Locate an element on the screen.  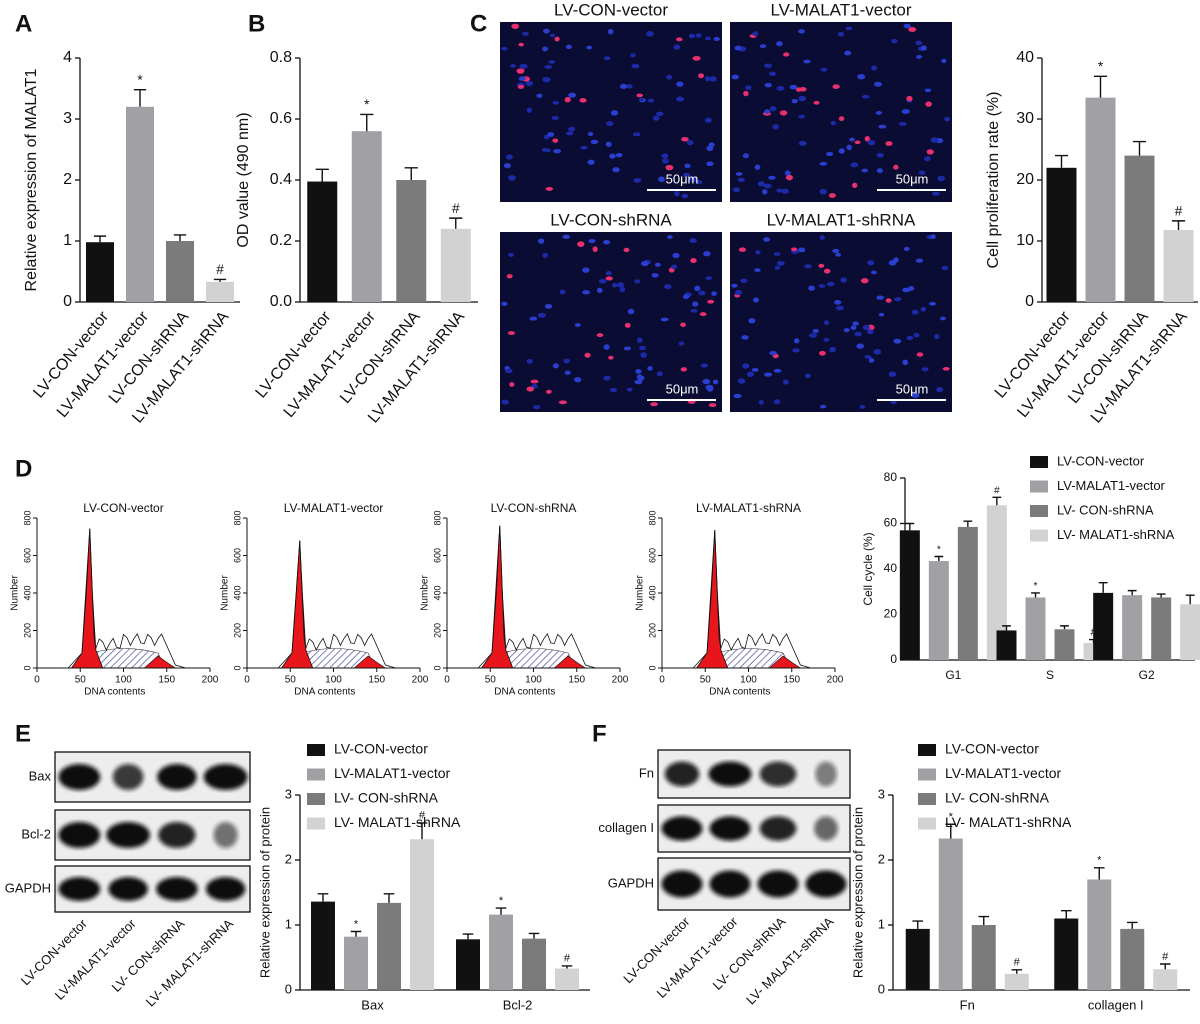
x-tick-label: S is located at coordinates (1050, 675).